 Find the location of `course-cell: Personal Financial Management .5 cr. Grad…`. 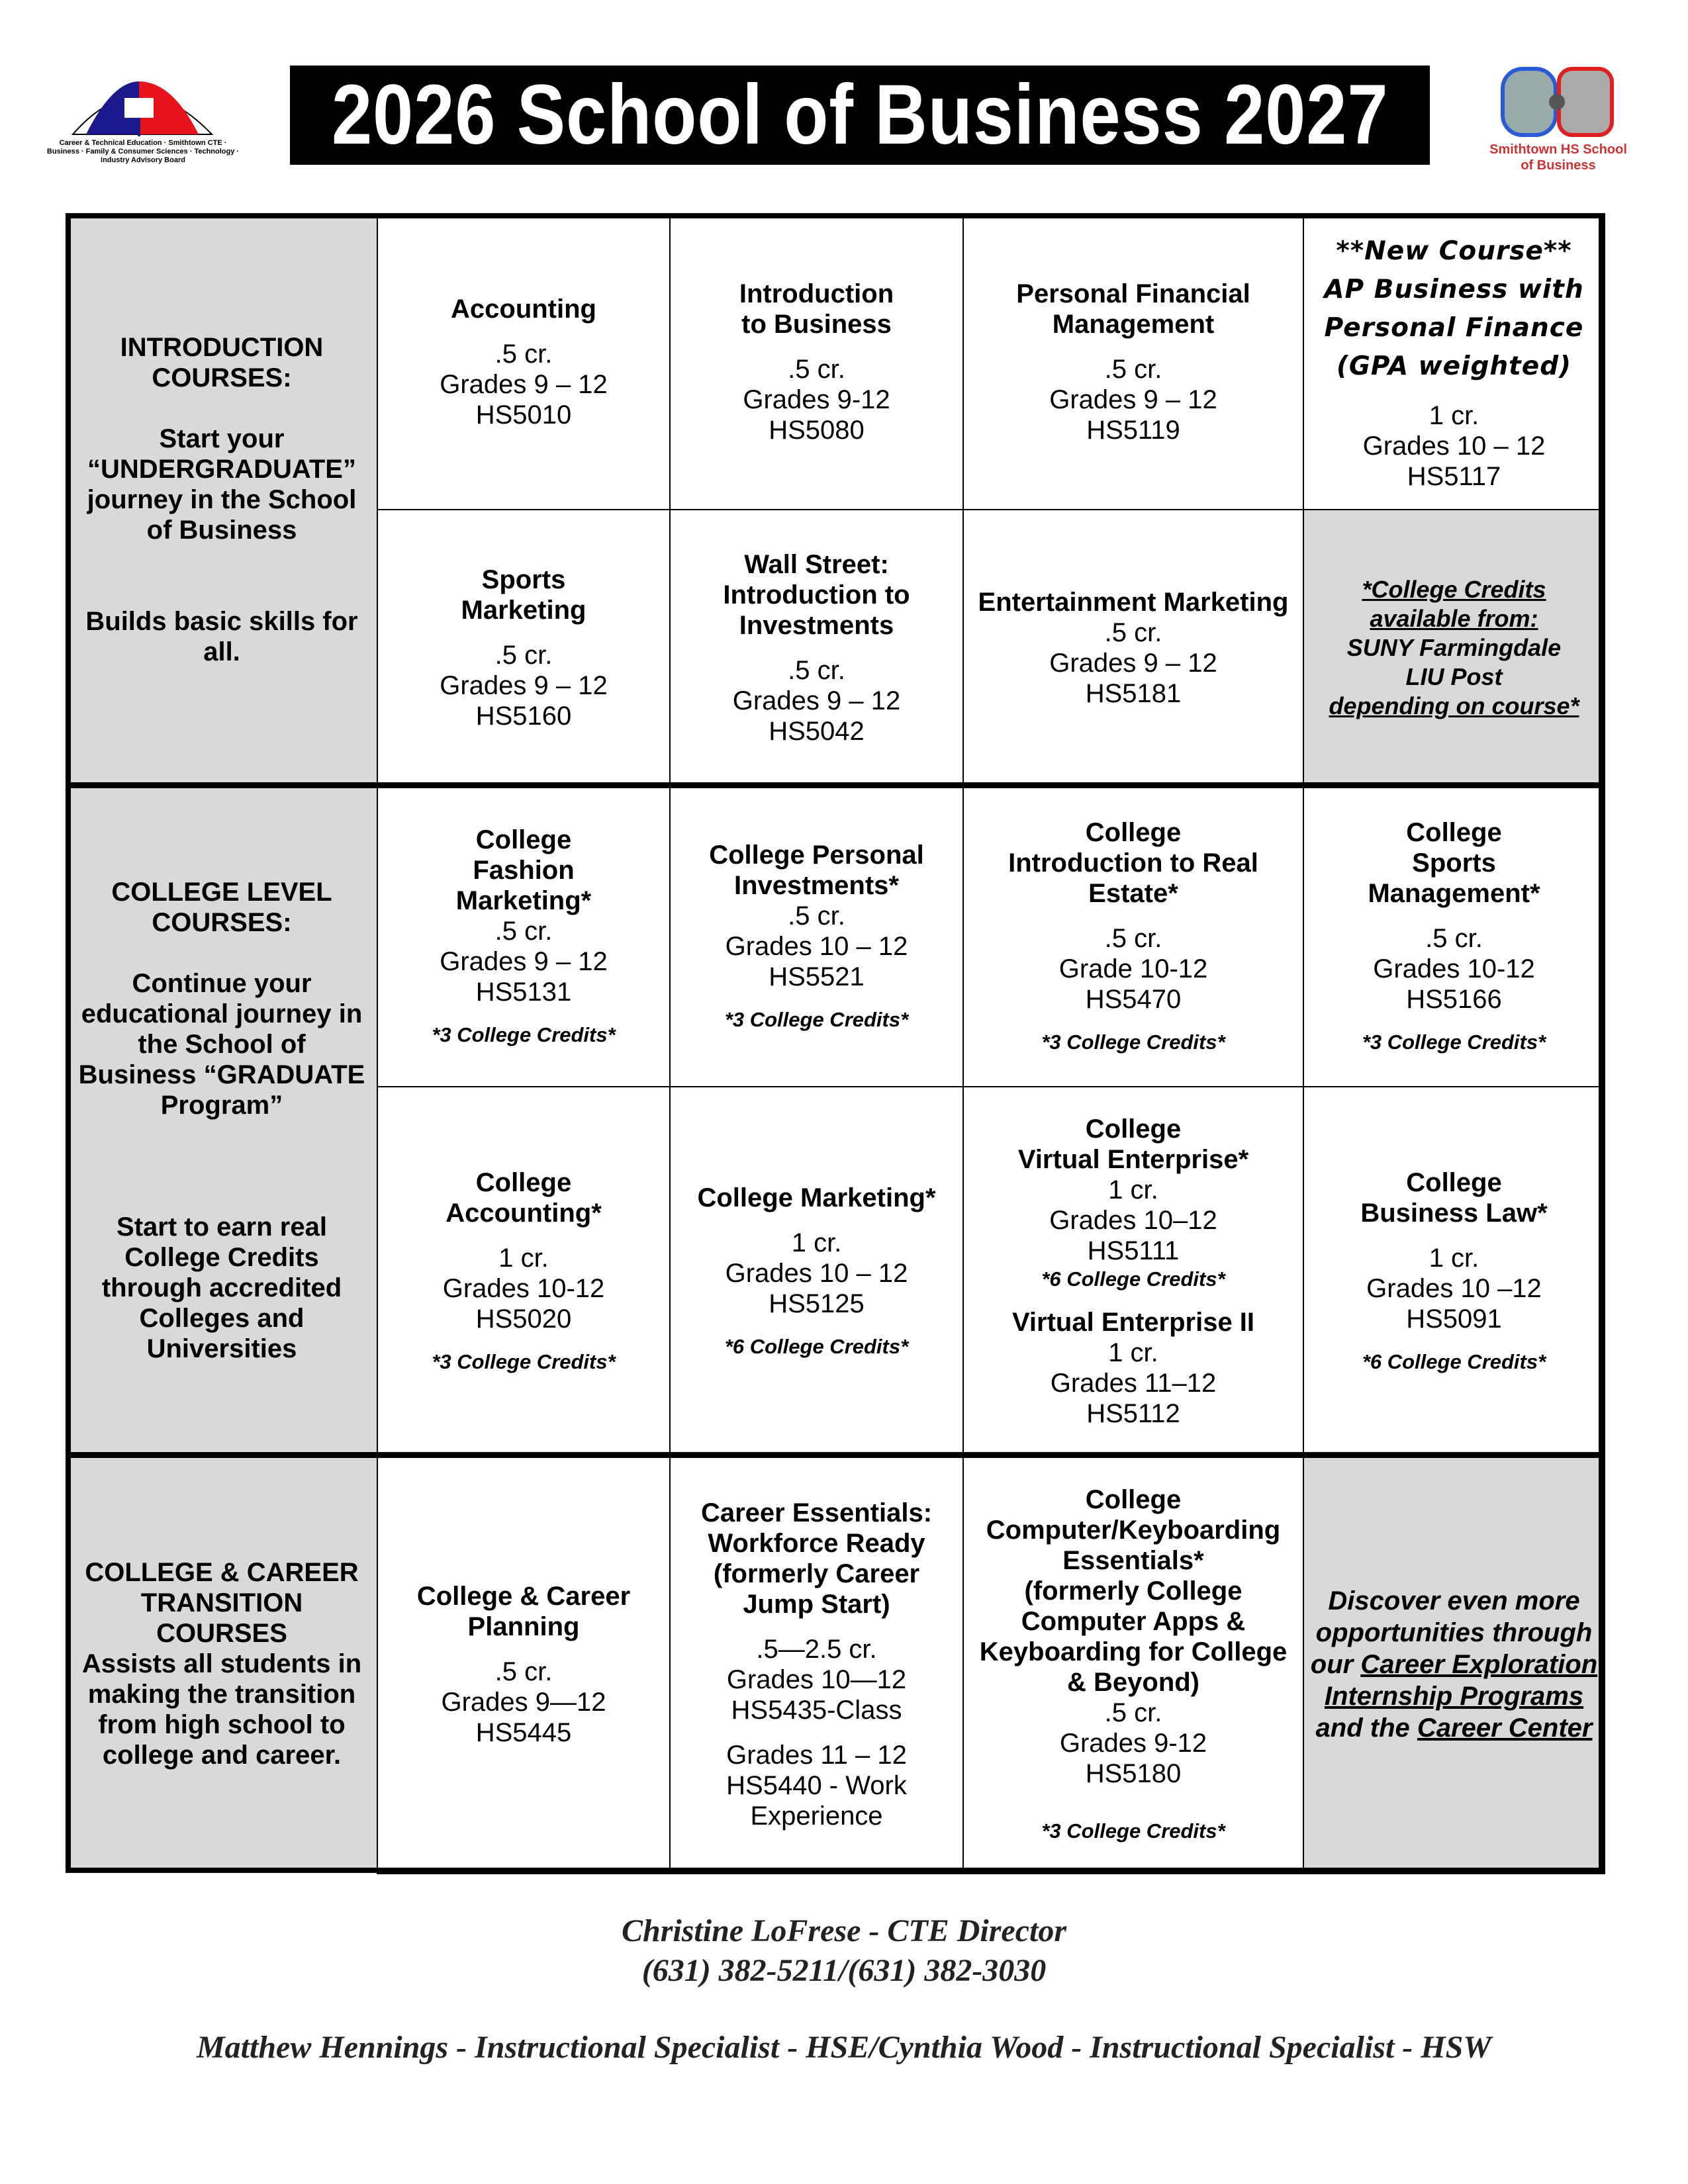

course-cell: Personal Financial Management .5 cr. Grad… is located at coordinates (1133, 361).